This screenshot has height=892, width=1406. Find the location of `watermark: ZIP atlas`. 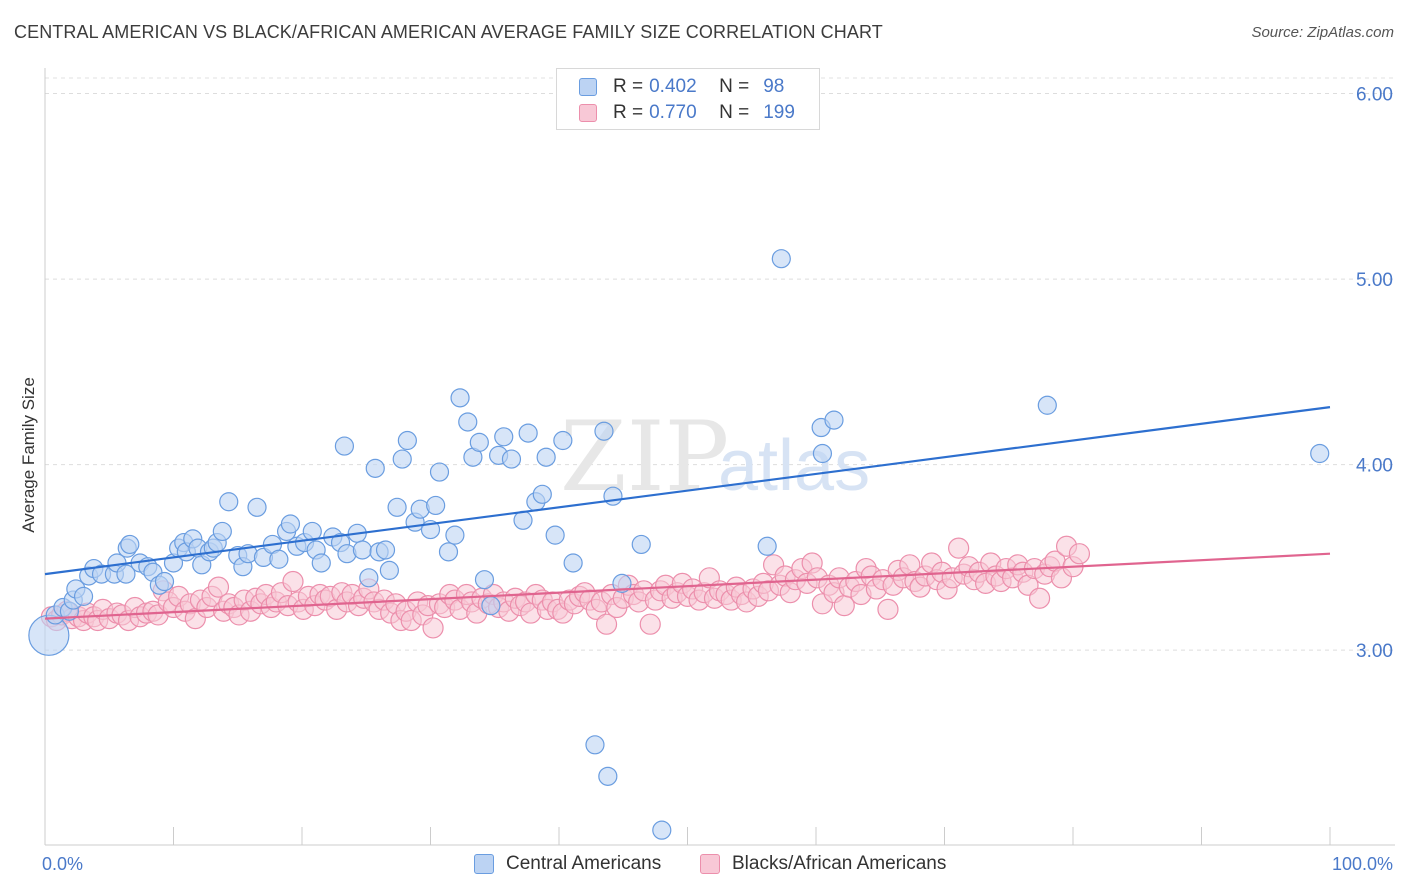

watermark: ZIP atlas is located at coordinates (715, 457).